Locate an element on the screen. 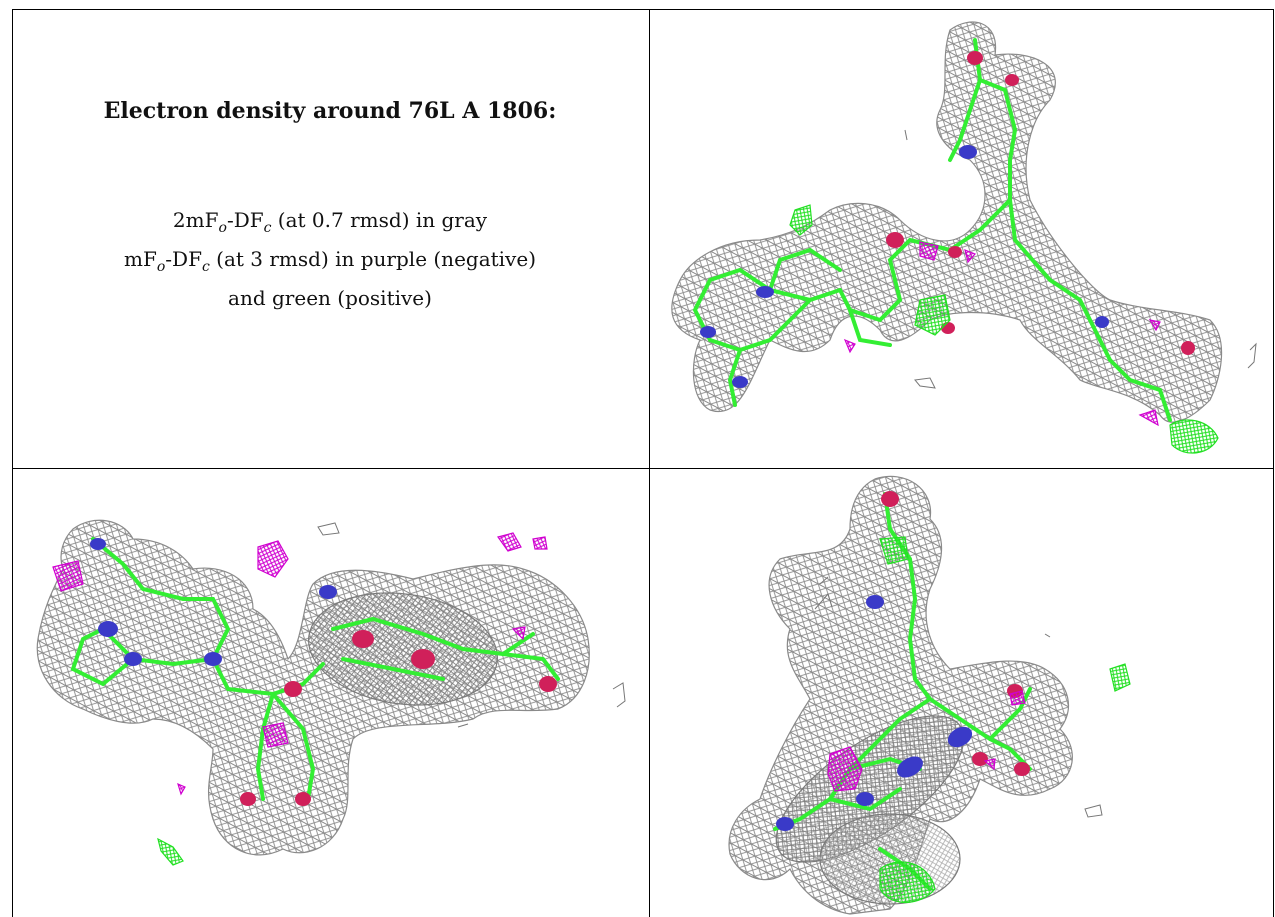 The height and width of the screenshot is (917, 1275). grid-left-border is located at coordinates (12, 463).